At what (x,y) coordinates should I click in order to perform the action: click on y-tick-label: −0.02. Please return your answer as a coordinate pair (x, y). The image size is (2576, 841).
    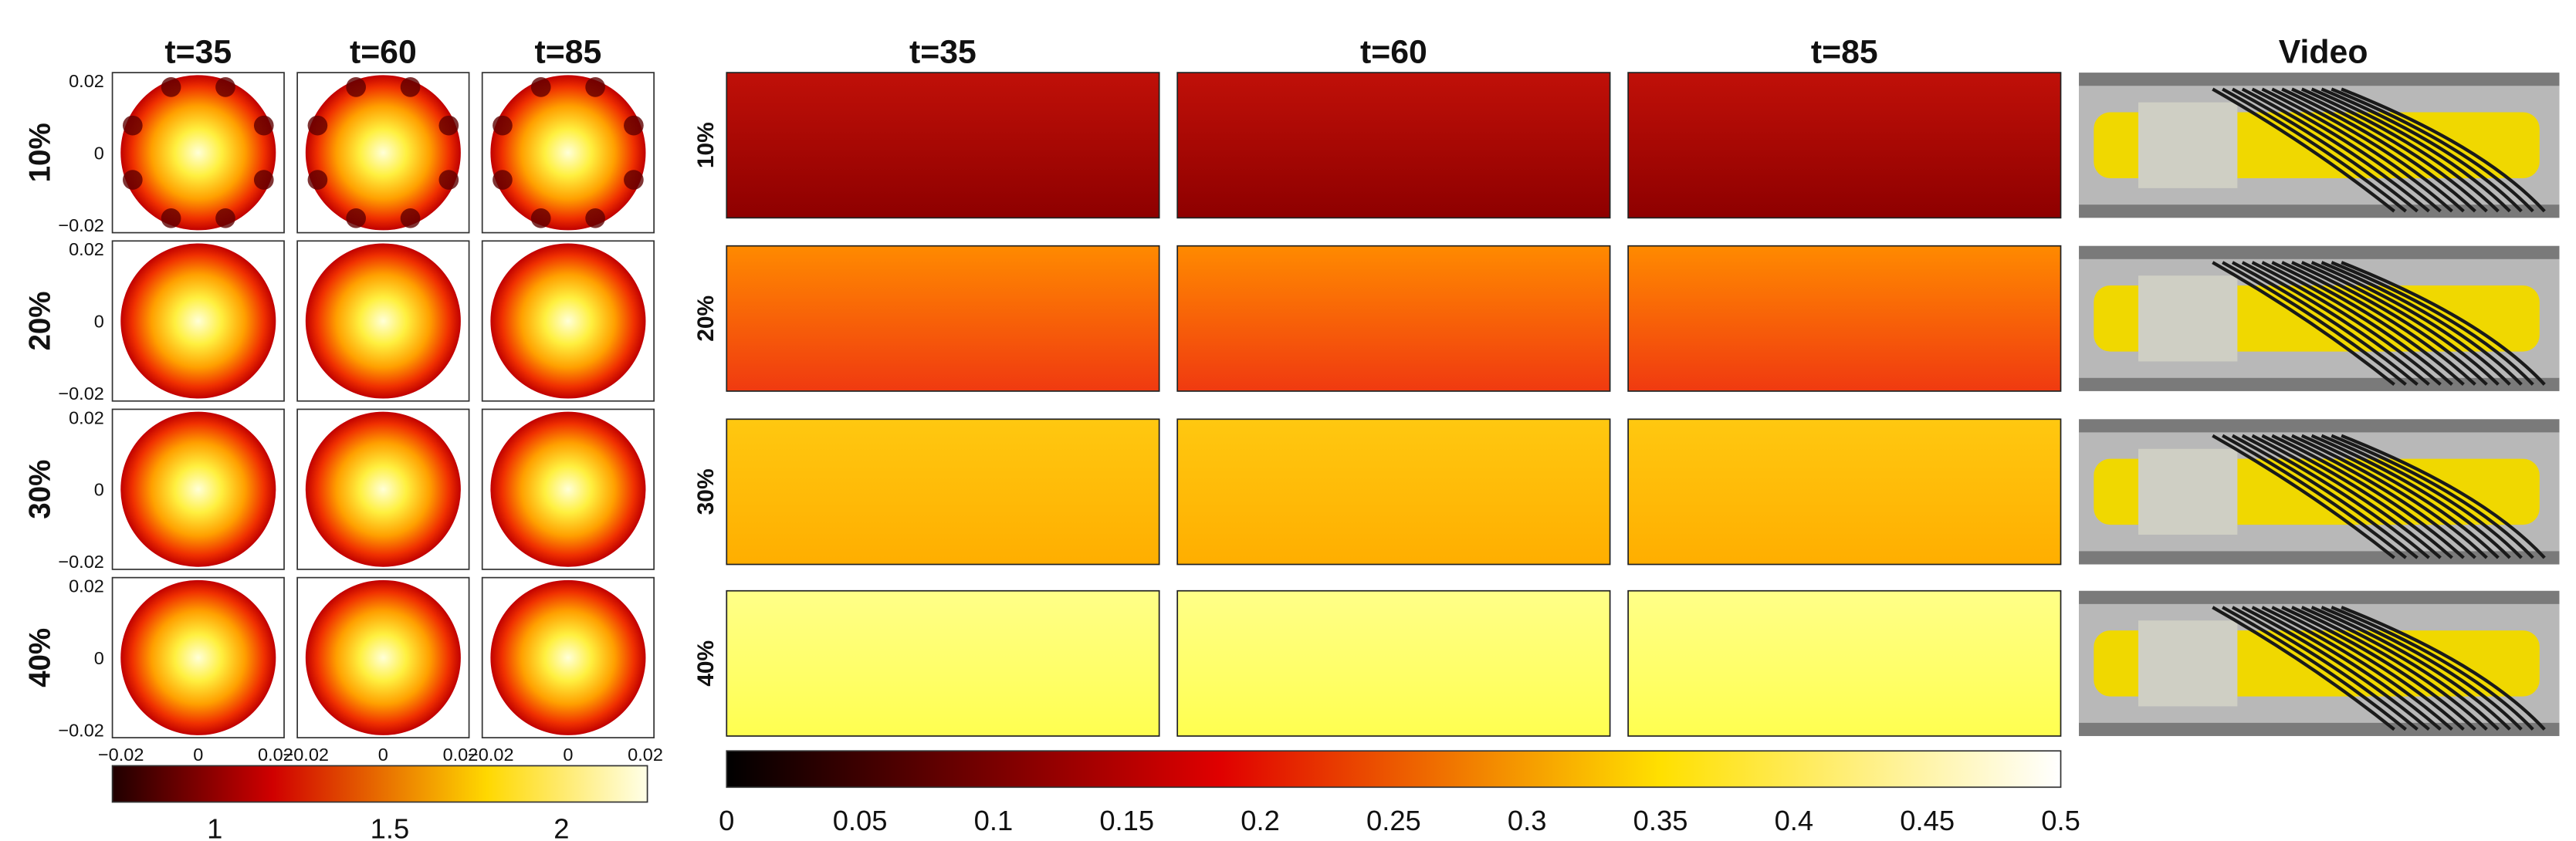
    Looking at the image, I should click on (81, 730).